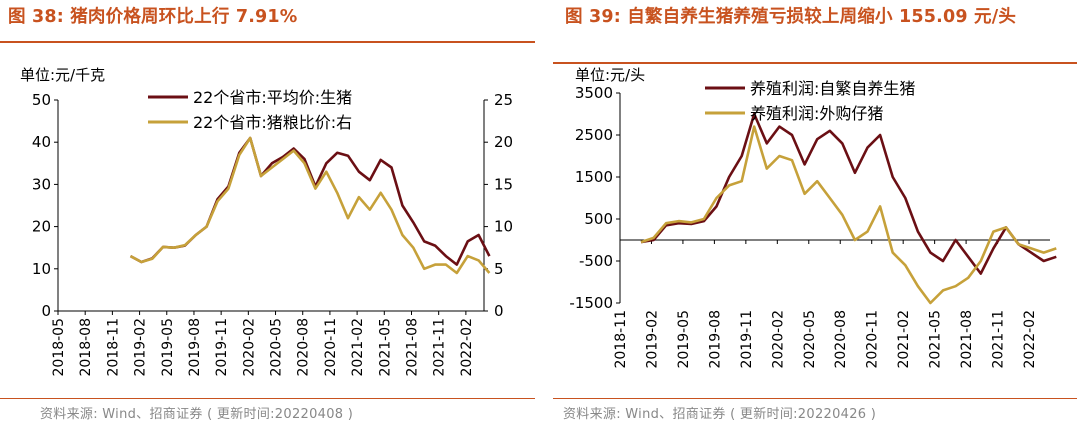 The image size is (1077, 440). Describe the element at coordinates (791, 17) in the screenshot. I see `chart-title: 图 39: 自繁自养生猪养殖亏损较上周缩小 155.09 元/头` at that location.